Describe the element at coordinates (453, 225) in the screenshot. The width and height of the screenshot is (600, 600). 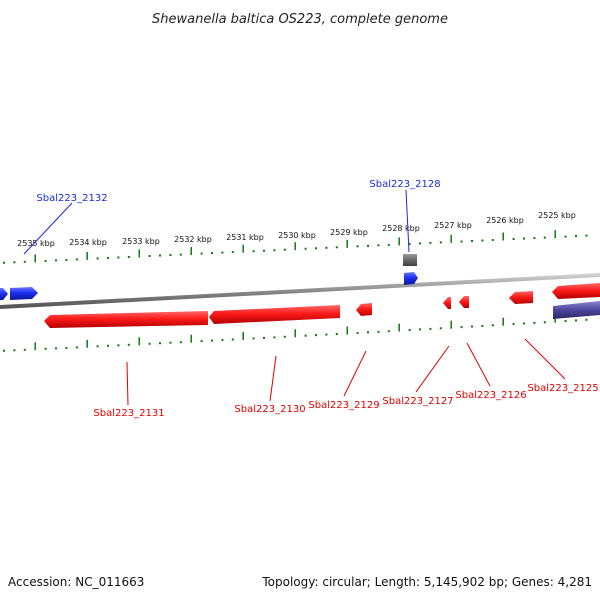
I see `scale-label-2527: 2527 kbp` at that location.